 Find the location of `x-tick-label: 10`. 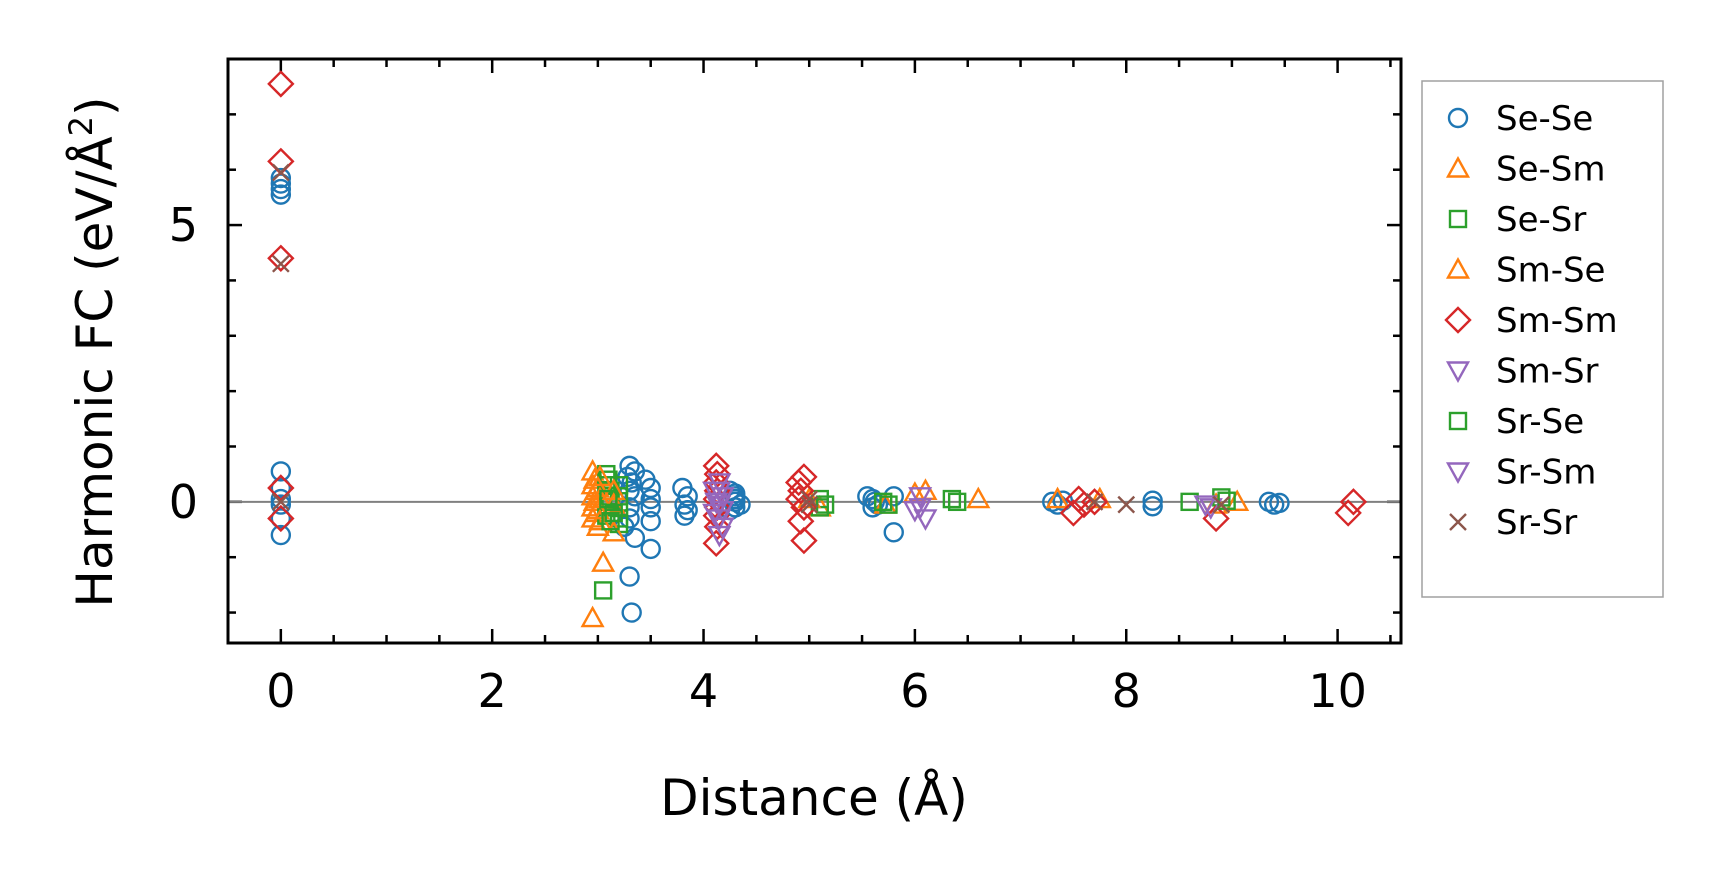

x-tick-label: 10 is located at coordinates (1337, 691).